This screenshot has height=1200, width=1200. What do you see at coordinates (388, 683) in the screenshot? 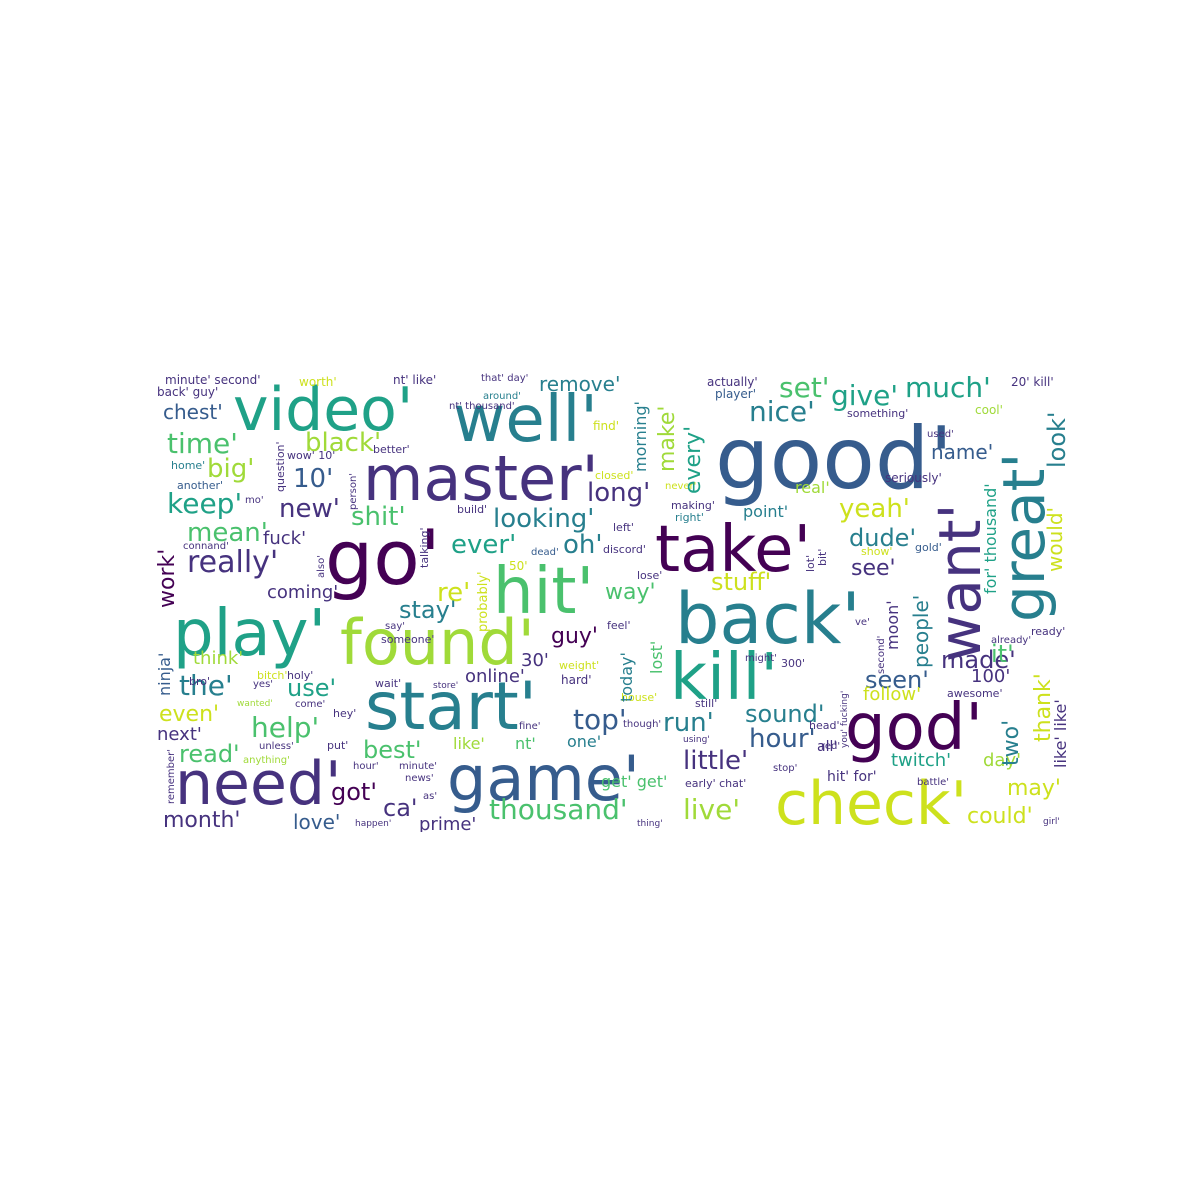
I see `word-wait: wait'` at bounding box center [388, 683].